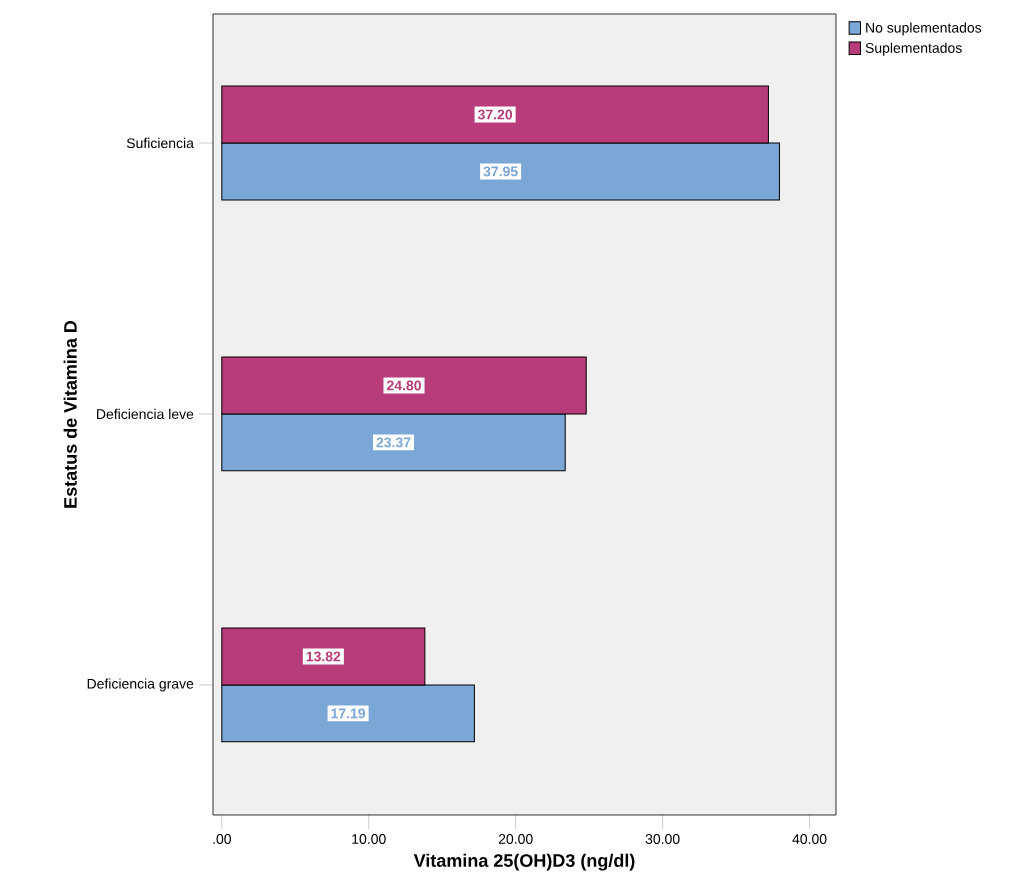 This screenshot has height=892, width=1029. I want to click on legend-label: Suplementados, so click(913, 49).